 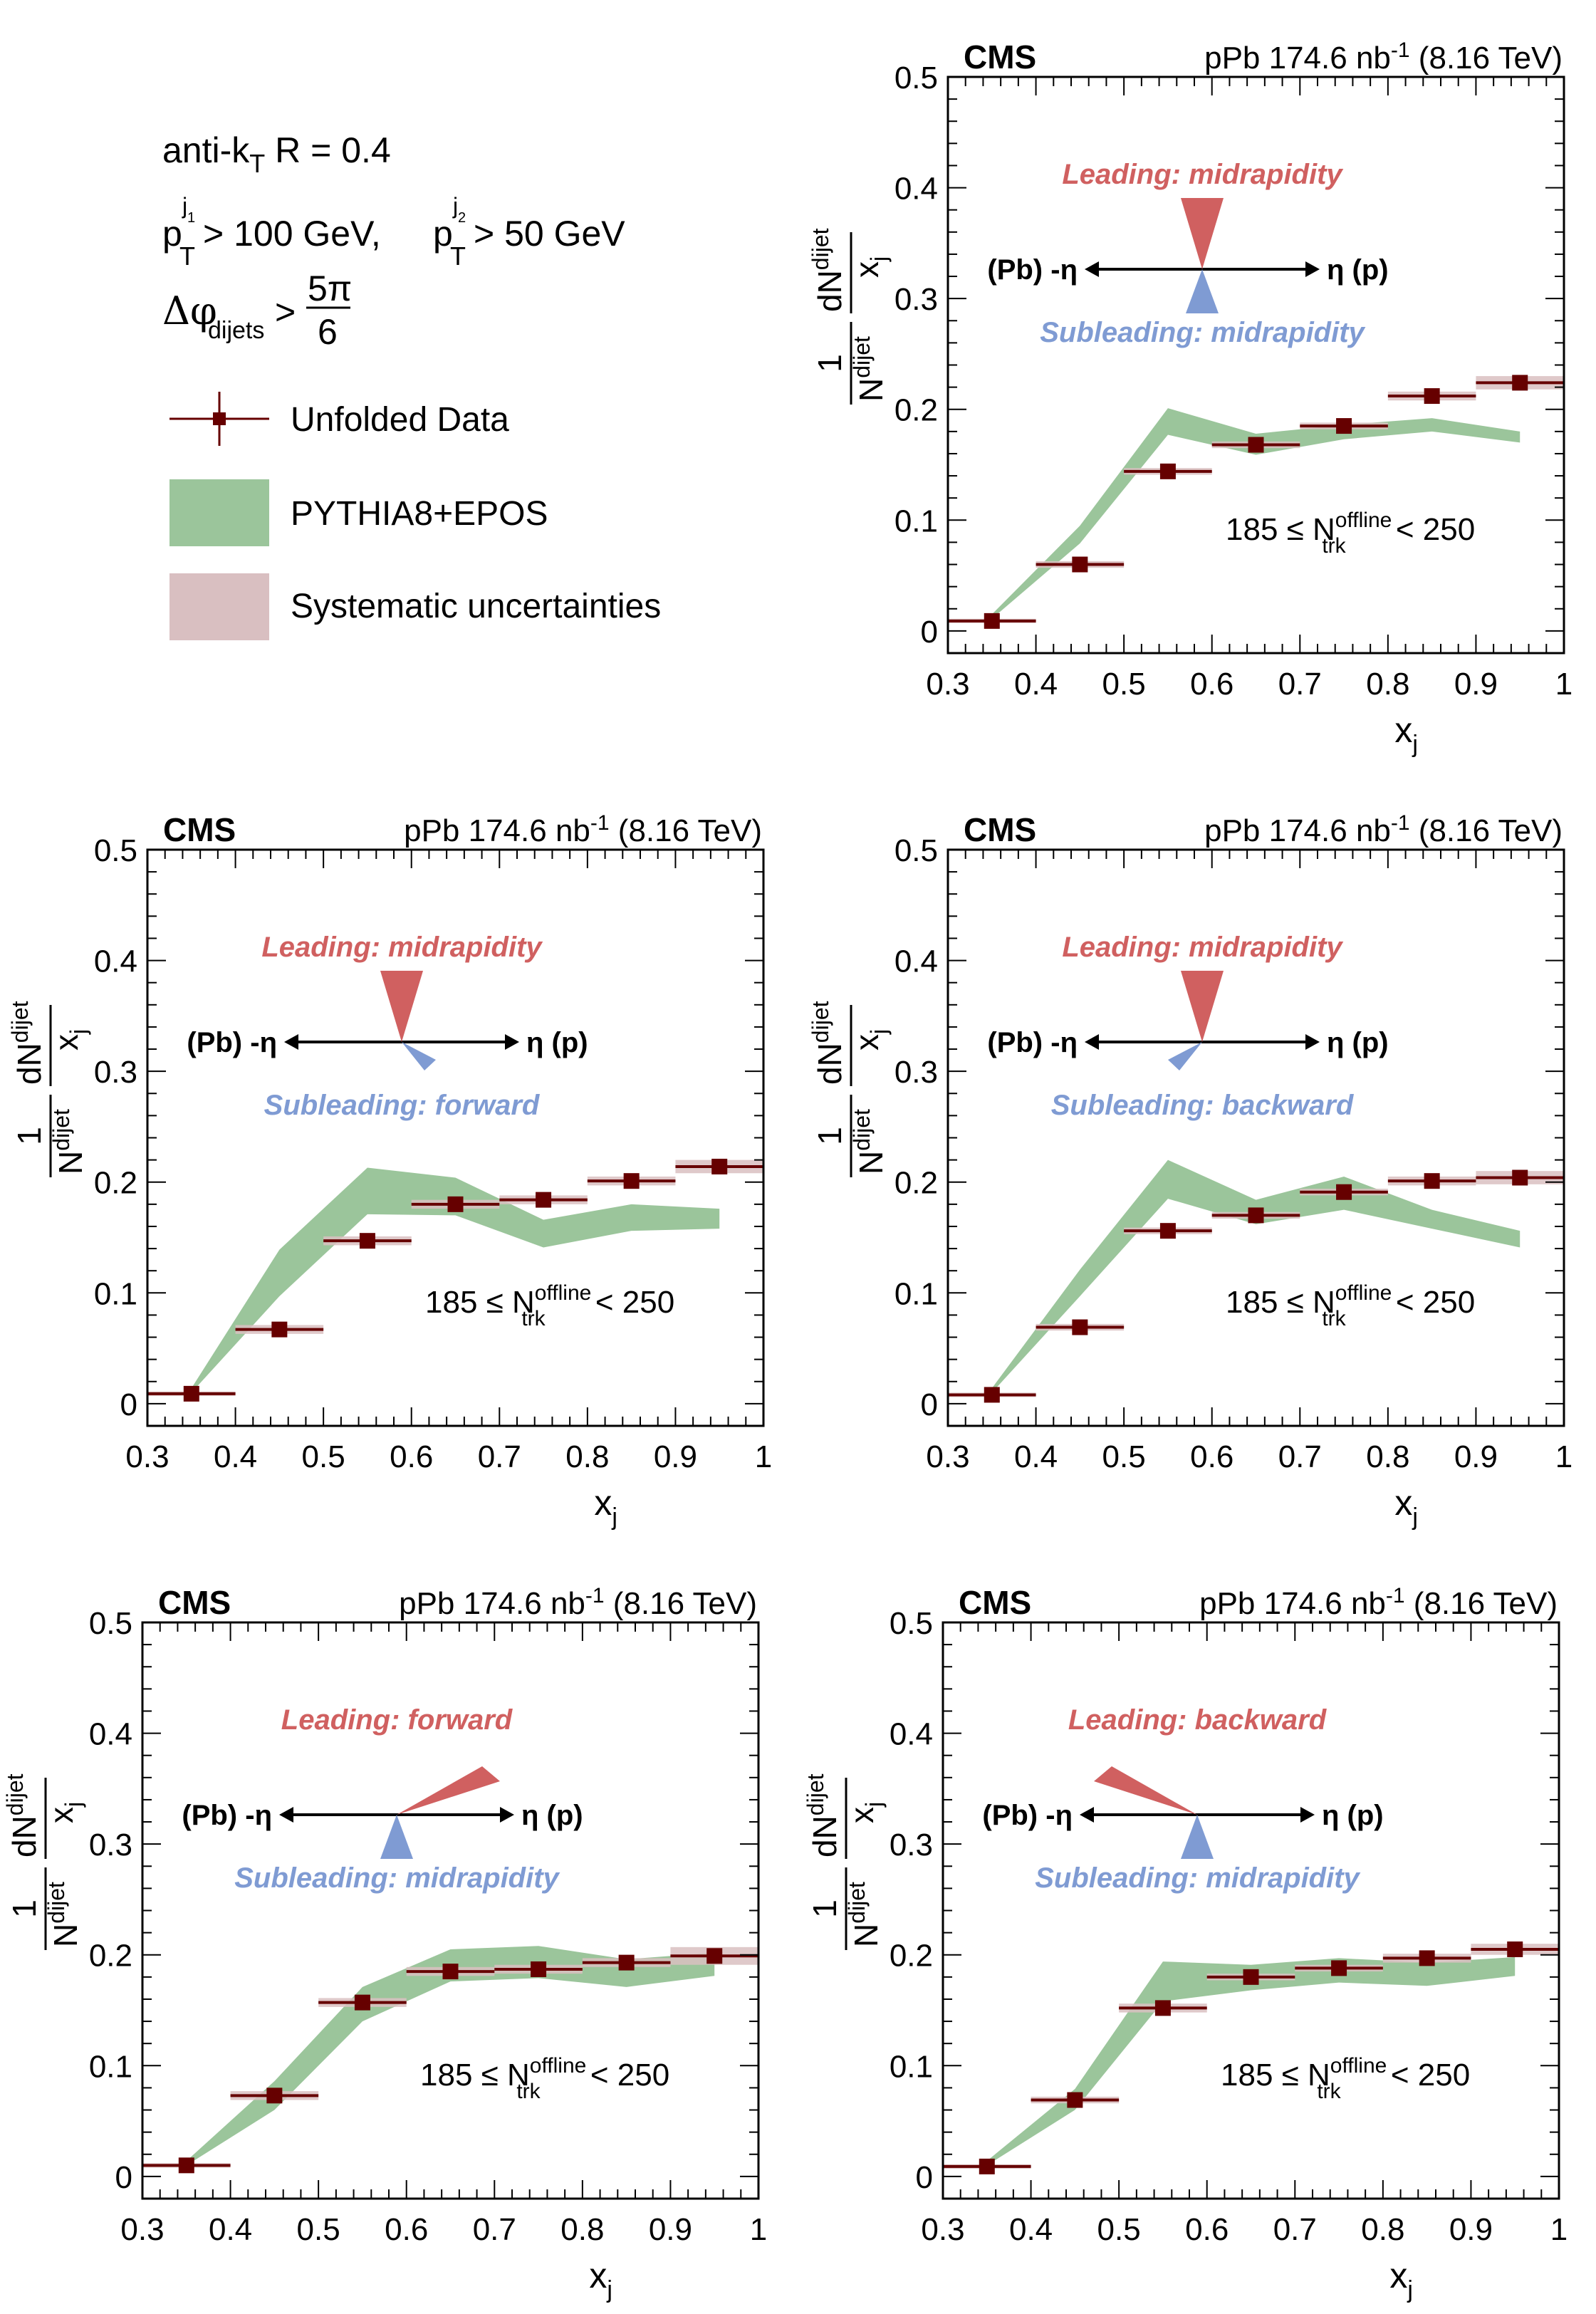 What do you see at coordinates (330, 288) in the screenshot?
I see `dphi-num: 5π` at bounding box center [330, 288].